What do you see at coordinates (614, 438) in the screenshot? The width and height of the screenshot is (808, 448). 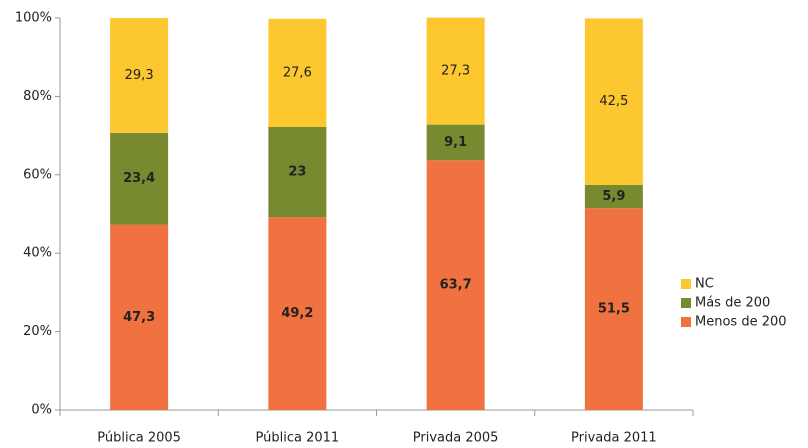 I see `x-tick-label: Privada 2011` at bounding box center [614, 438].